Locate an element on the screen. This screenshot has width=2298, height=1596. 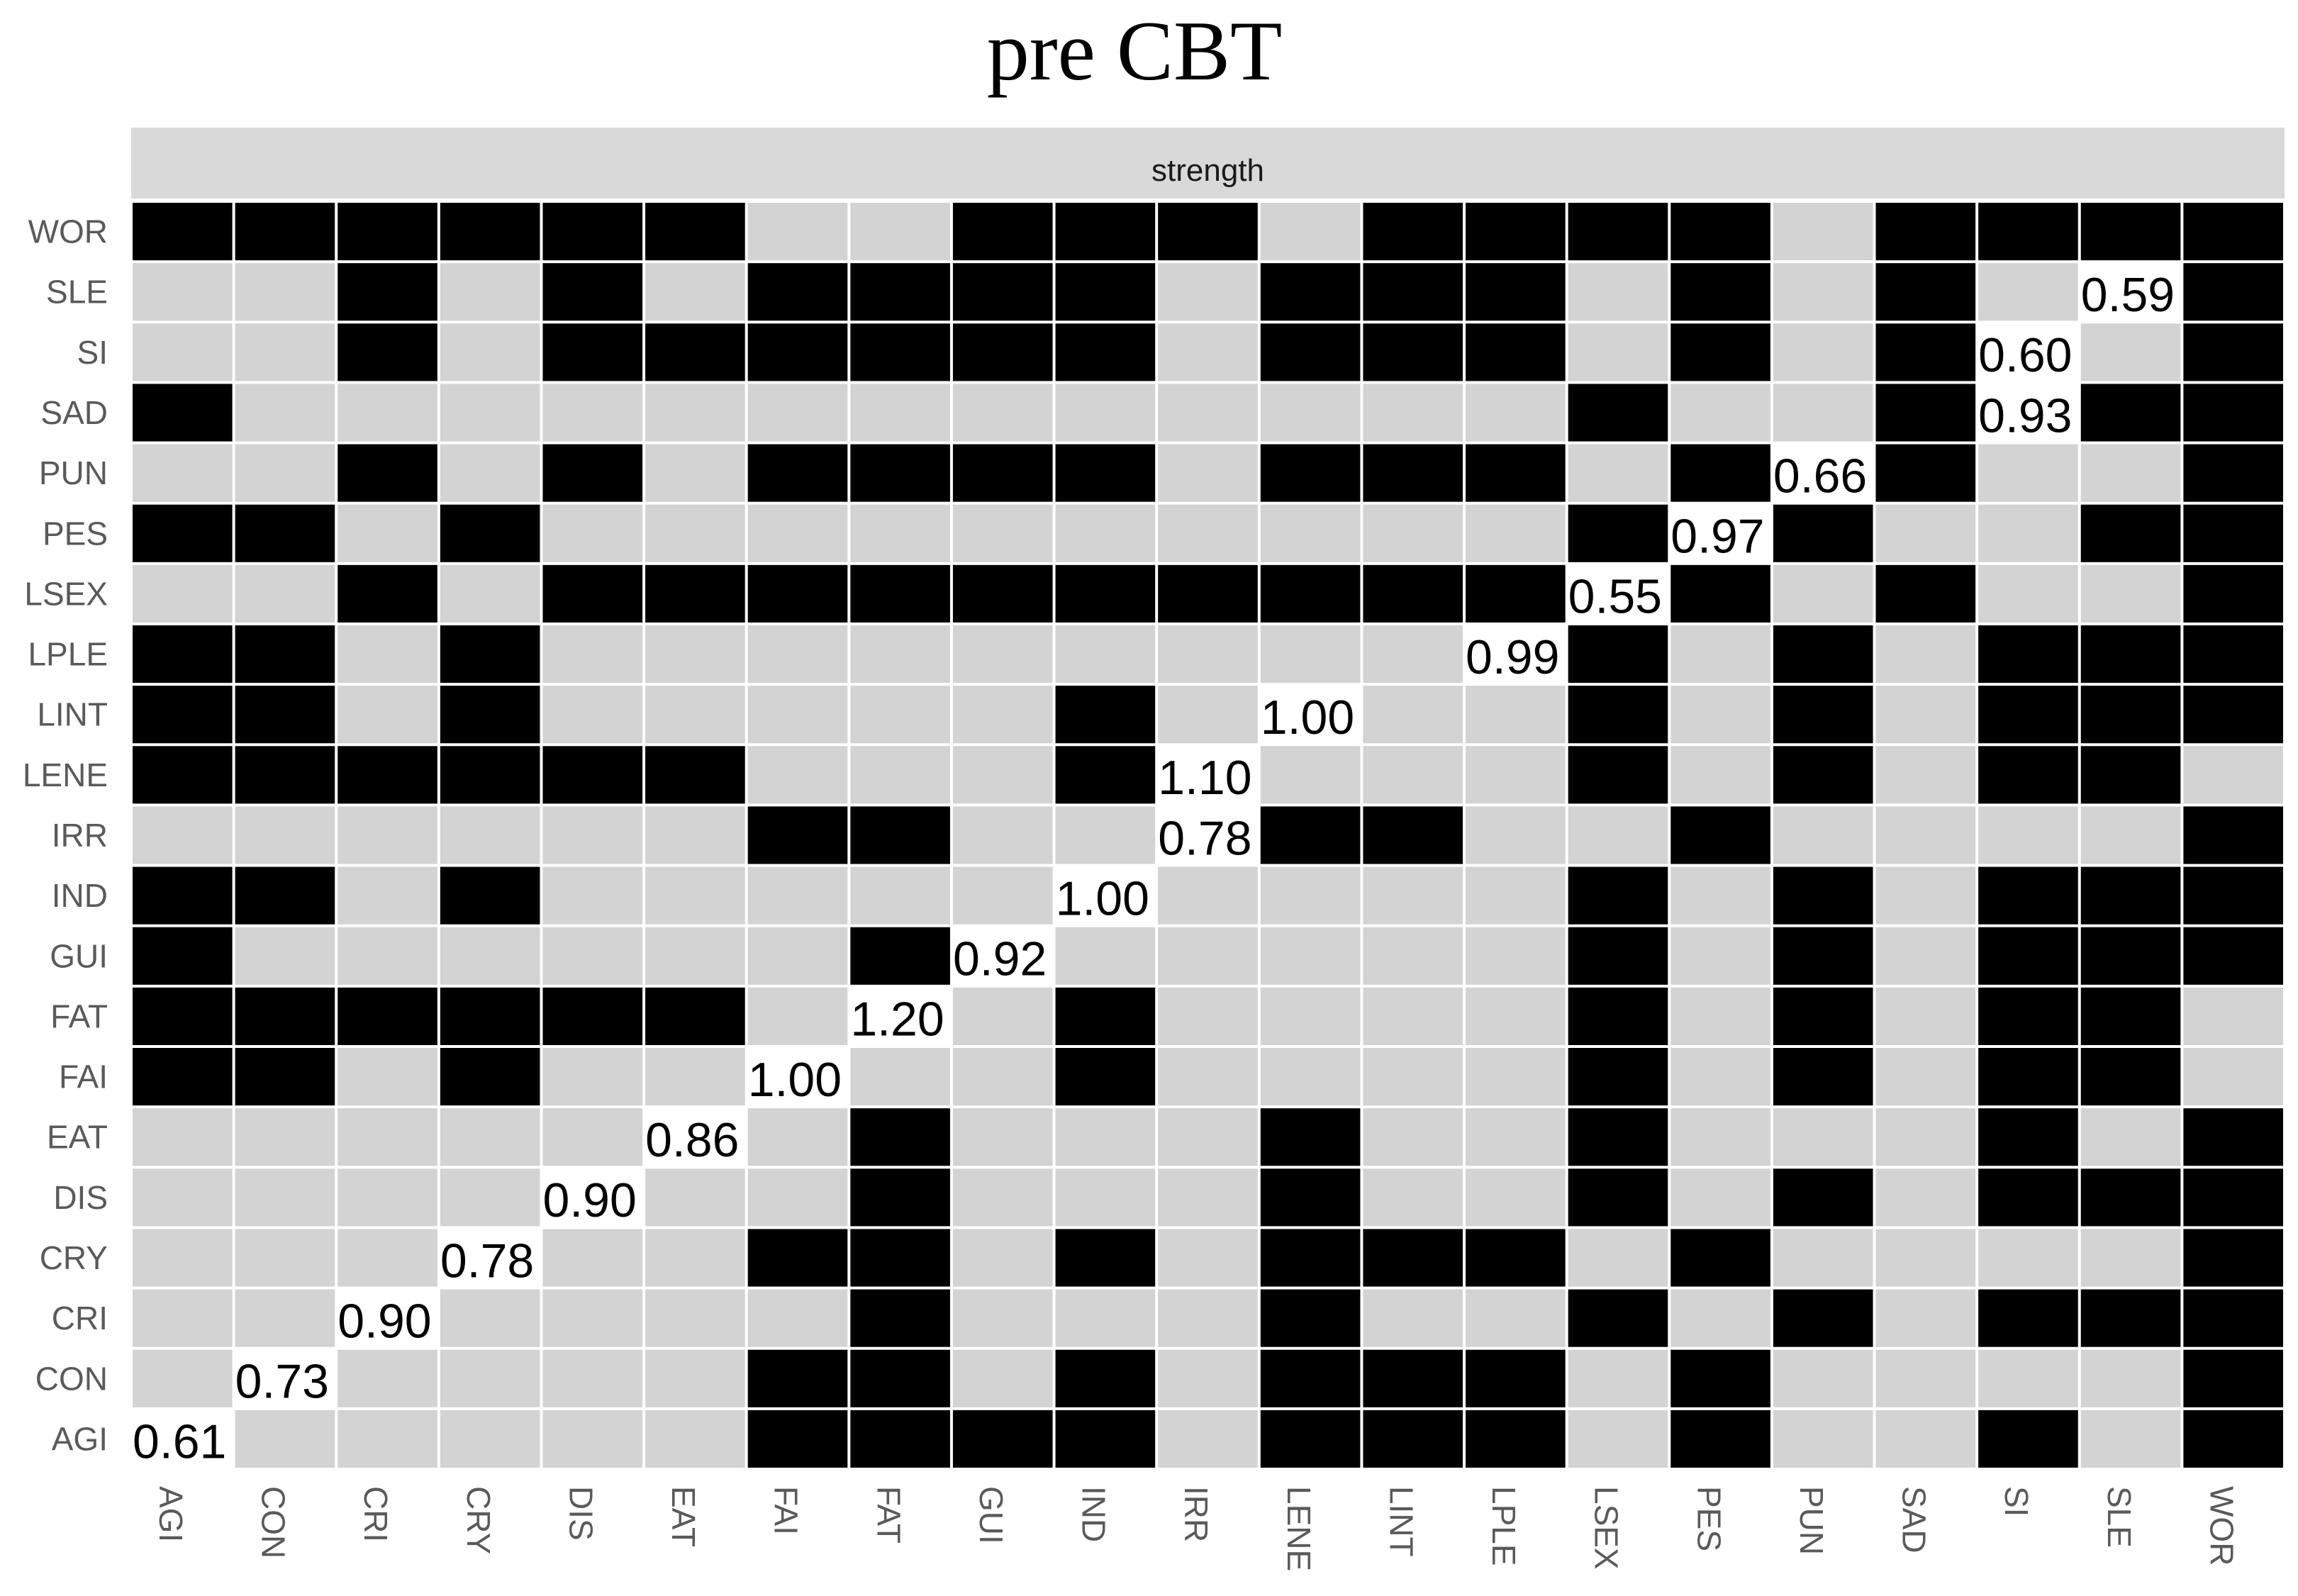
heatmap-cell-IND-CON is located at coordinates (285, 896).